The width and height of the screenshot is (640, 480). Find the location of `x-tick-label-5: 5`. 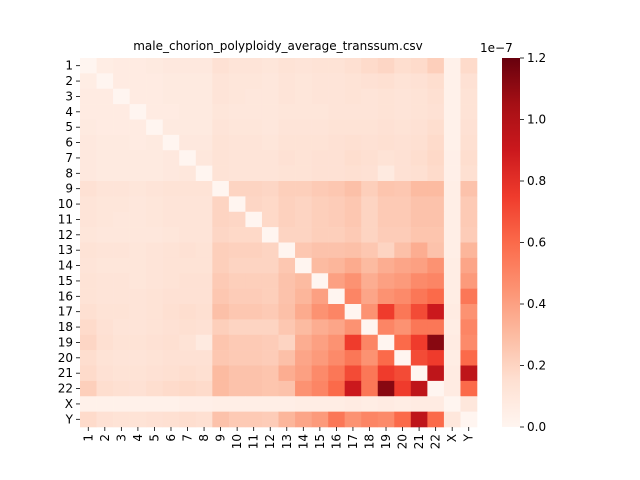

x-tick-label-5: 5 is located at coordinates (154, 438).